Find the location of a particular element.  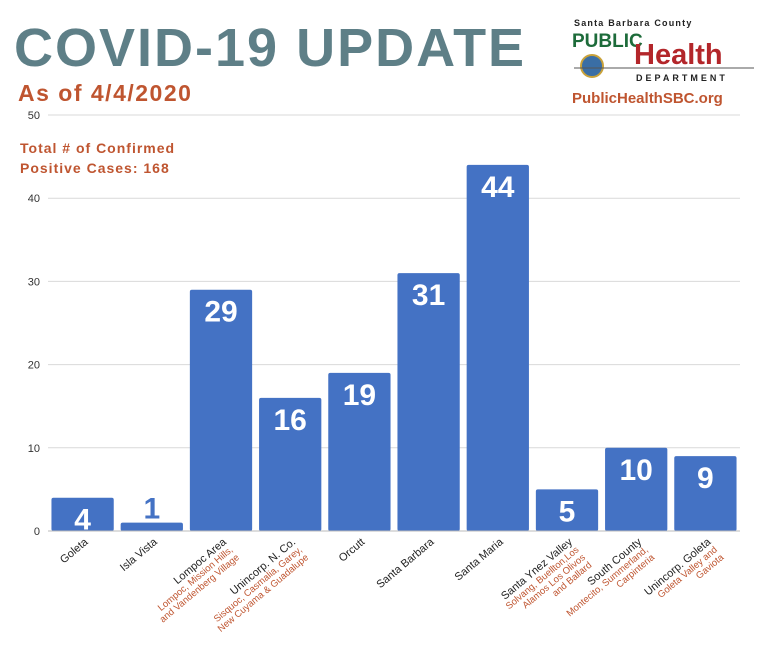

value-label: 4 is located at coordinates (82, 520).